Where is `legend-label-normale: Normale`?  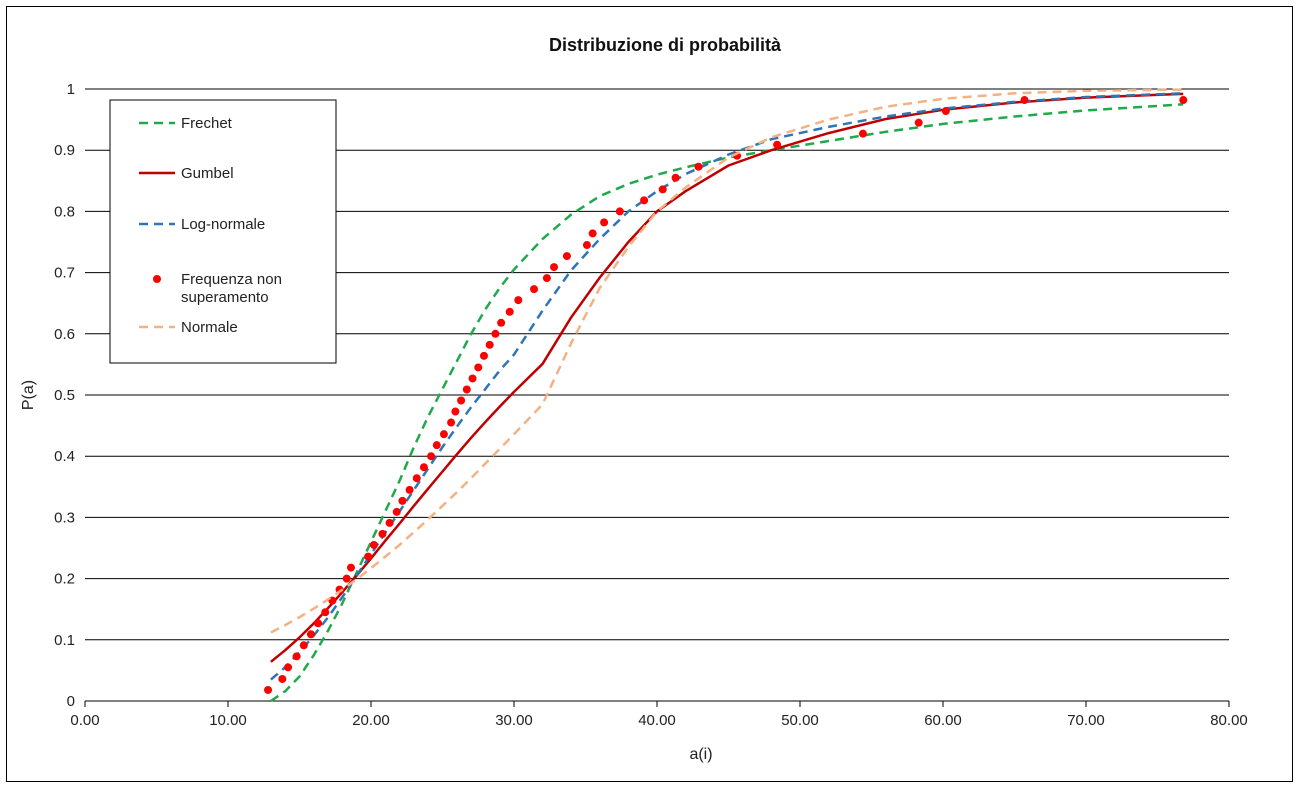
legend-label-normale: Normale is located at coordinates (209, 327).